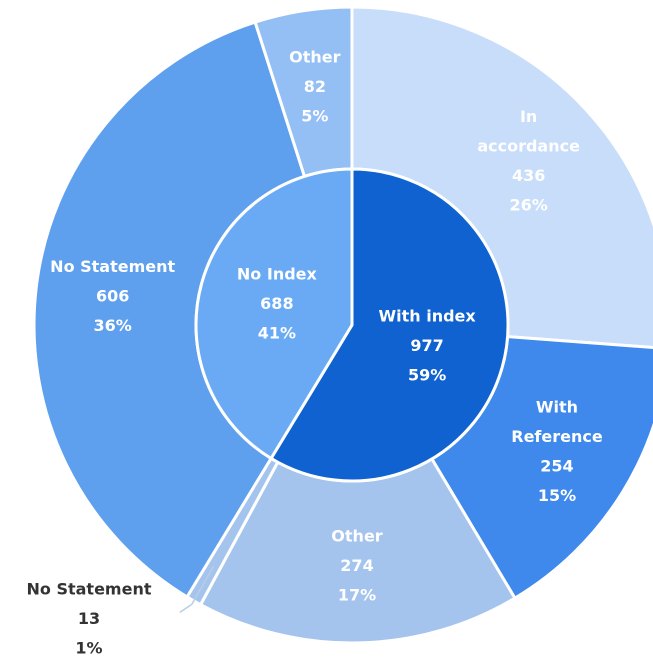  I want to click on label-inner-slice-with-index-line-1: 977, so click(426, 345).